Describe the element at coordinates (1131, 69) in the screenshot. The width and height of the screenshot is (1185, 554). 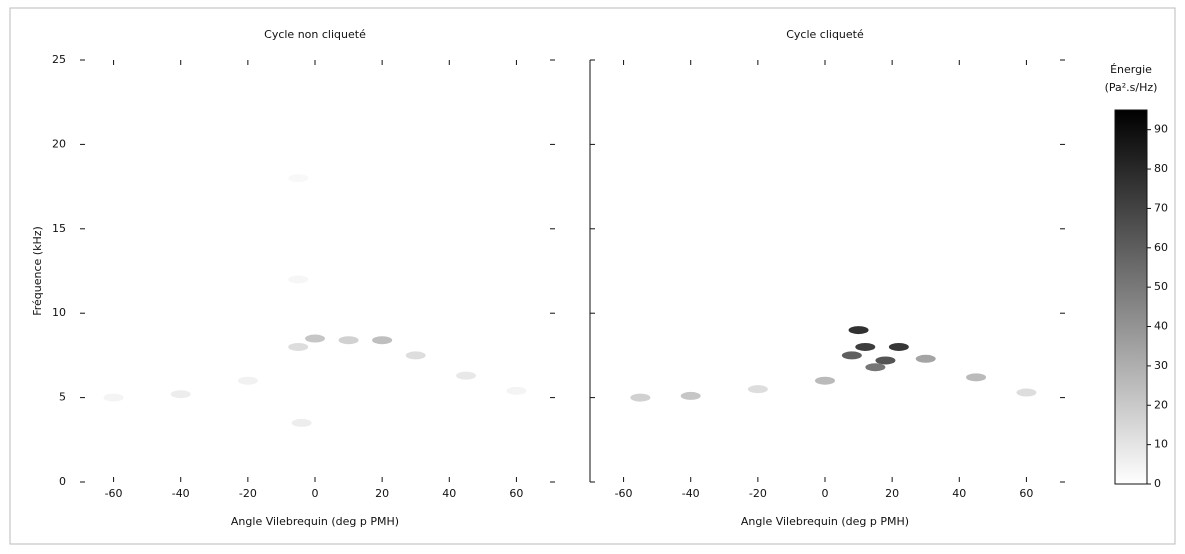
I see `colorbar-title: Énergie` at that location.